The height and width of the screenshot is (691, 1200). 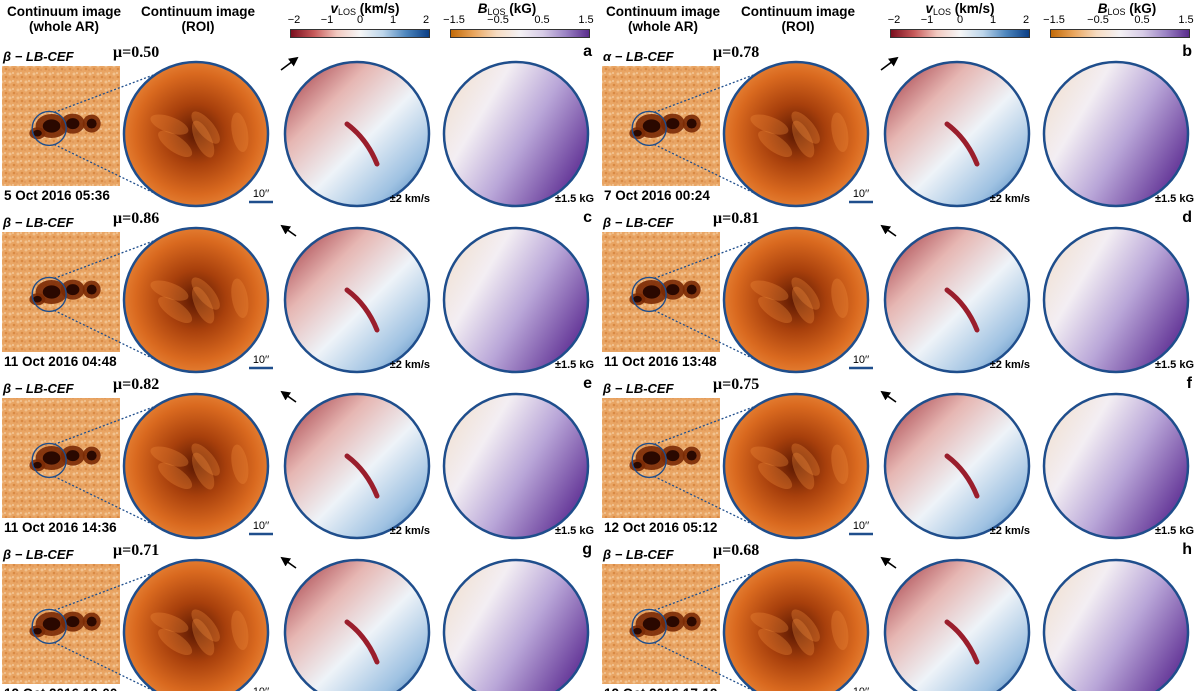 I want to click on blos-colorbar-title-left: BLOS (kG), so click(x=507, y=9).